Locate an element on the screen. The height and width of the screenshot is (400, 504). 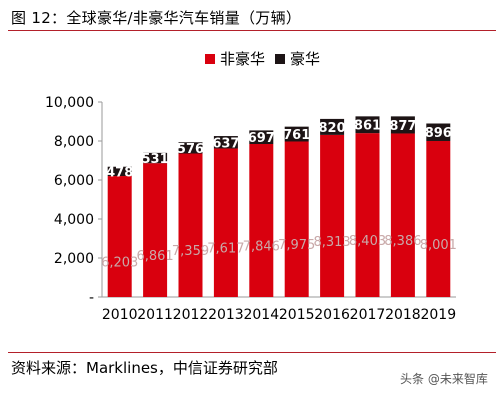
data-label-non-luxury: 8,386 is located at coordinates (402, 241).